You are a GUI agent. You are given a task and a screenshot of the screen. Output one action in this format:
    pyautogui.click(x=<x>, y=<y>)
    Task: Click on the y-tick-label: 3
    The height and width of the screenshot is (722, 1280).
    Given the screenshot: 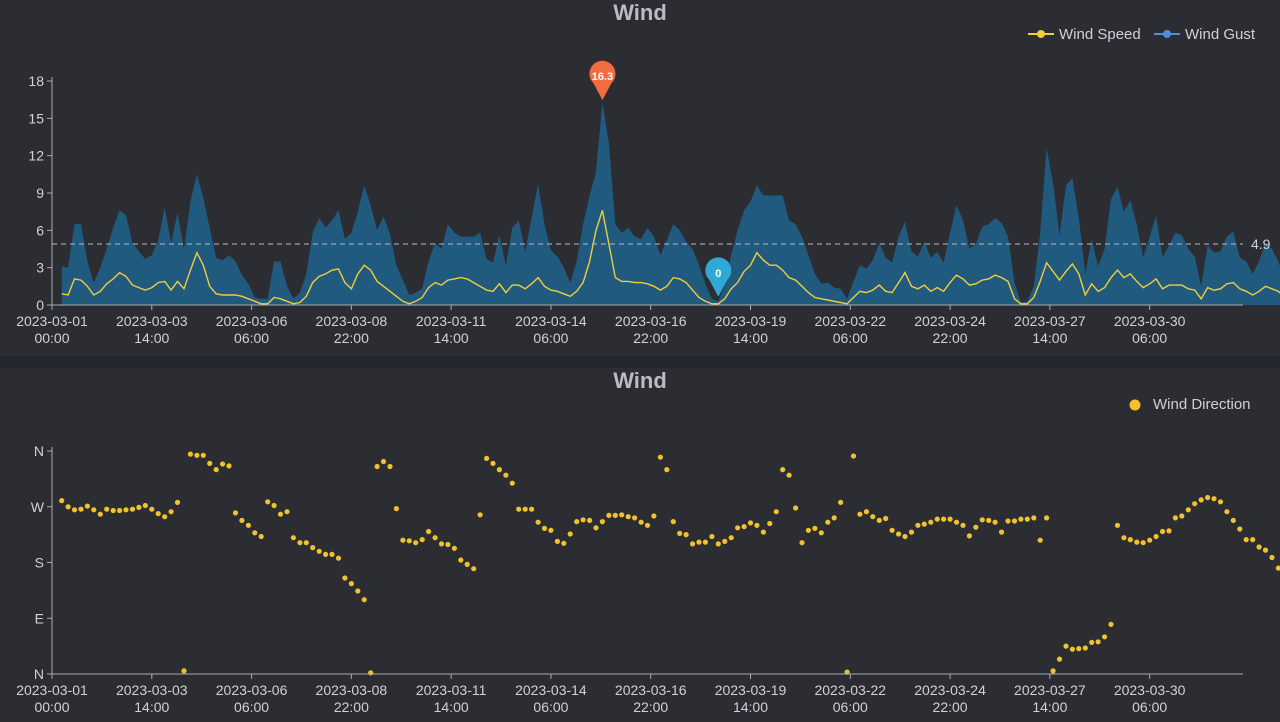 What is the action you would take?
    pyautogui.click(x=40, y=268)
    